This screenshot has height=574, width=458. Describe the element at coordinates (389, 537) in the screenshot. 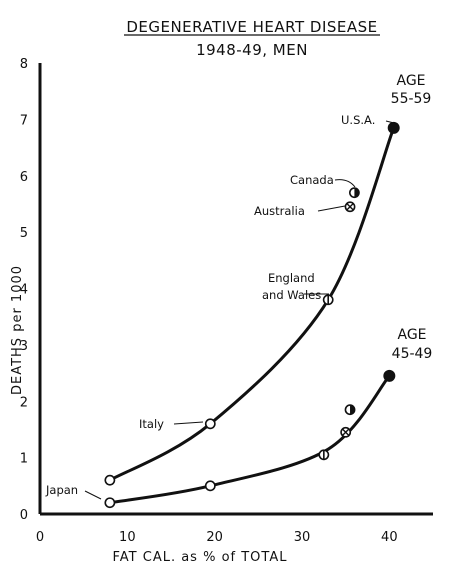

I see `x-tick-label: 40` at that location.